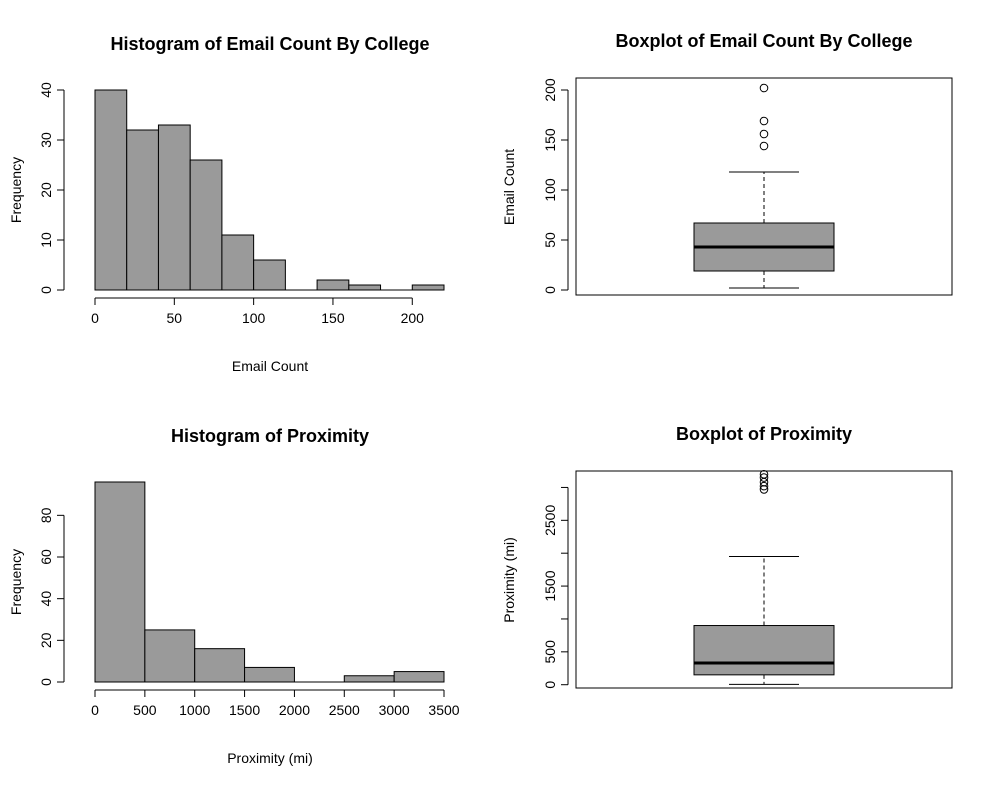 The width and height of the screenshot is (992, 786). What do you see at coordinates (175, 318) in the screenshot?
I see `x-tick-label: 50` at bounding box center [175, 318].